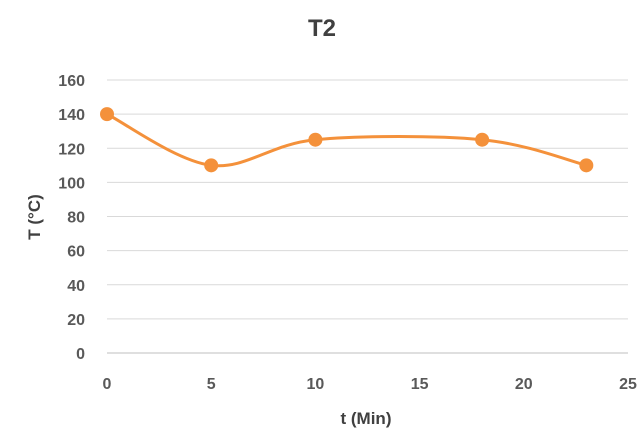  What do you see at coordinates (71, 149) in the screenshot?
I see `y-tick-label: 120` at bounding box center [71, 149].